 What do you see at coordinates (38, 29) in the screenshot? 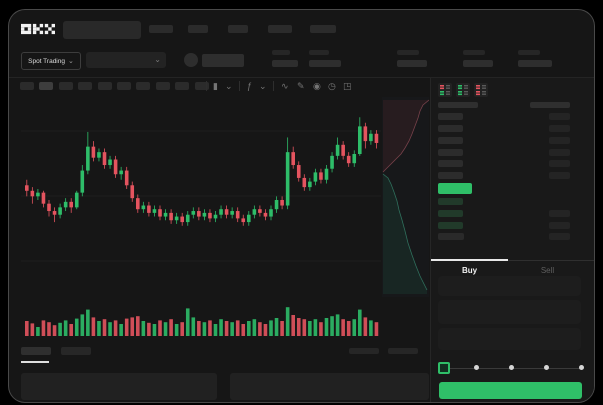
I see `okx-logo` at bounding box center [38, 29].